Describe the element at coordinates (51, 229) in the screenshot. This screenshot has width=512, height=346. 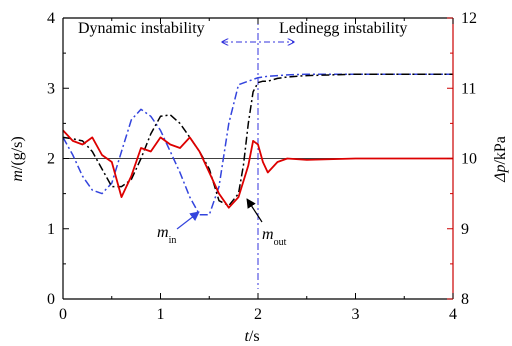
I see `y-left-tick-label: 1` at that location.